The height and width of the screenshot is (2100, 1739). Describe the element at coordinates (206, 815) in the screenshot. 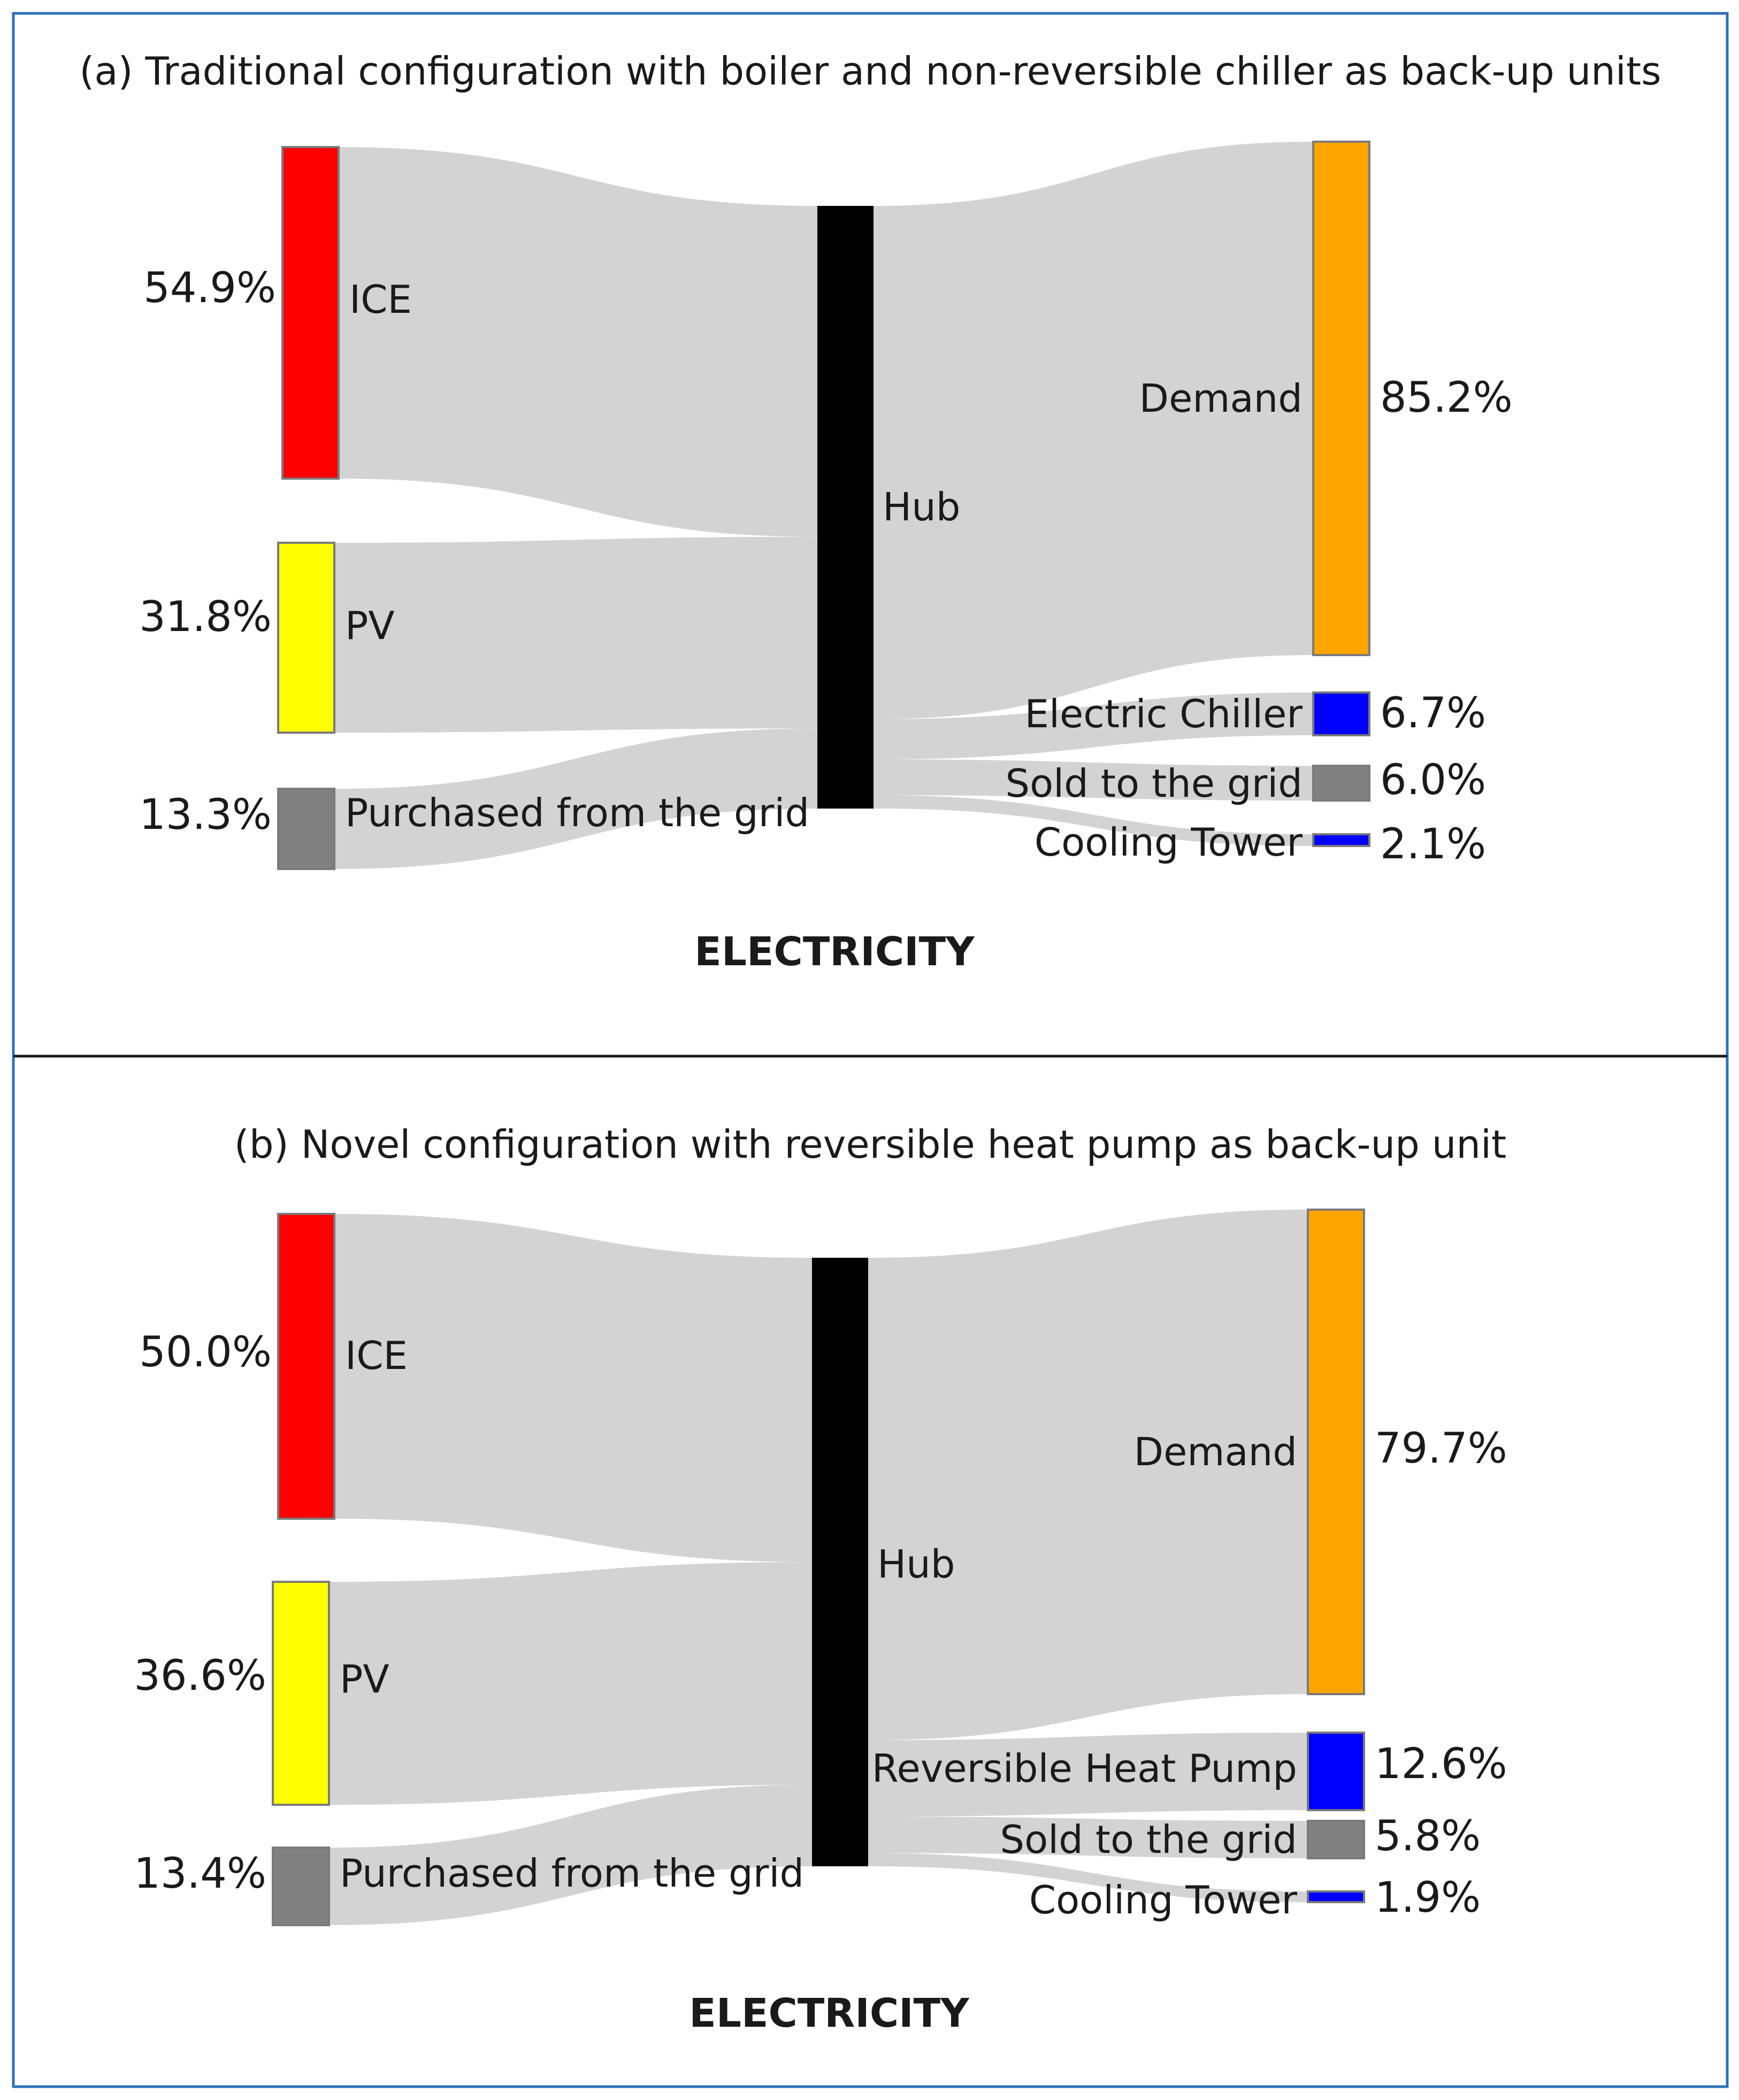

I see `source-value-purchased-from-the-grid: 13.3%` at that location.